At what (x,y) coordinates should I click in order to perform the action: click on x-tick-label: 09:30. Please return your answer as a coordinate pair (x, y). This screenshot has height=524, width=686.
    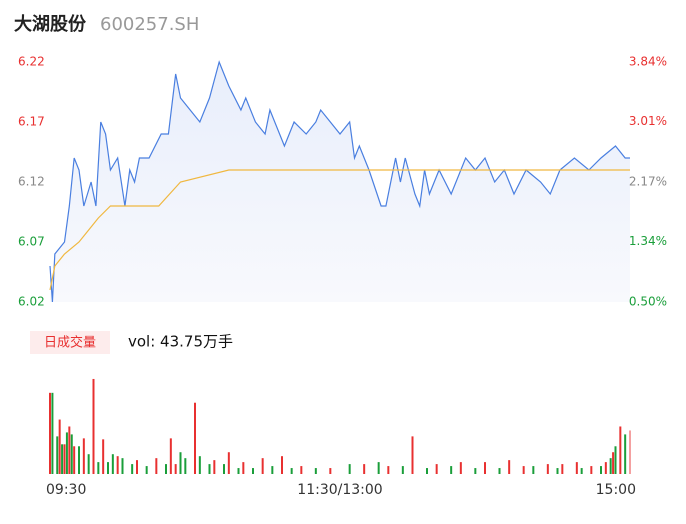
    Looking at the image, I should click on (66, 490).